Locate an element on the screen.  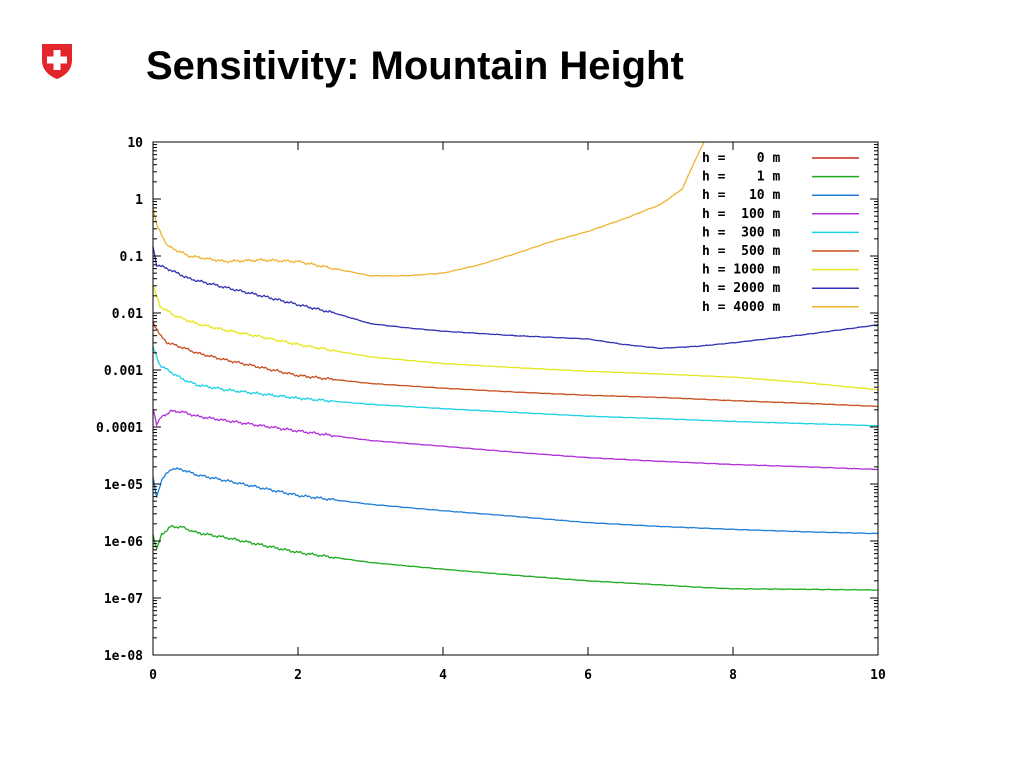
y-tick-label: 0.1 is located at coordinates (132, 257).